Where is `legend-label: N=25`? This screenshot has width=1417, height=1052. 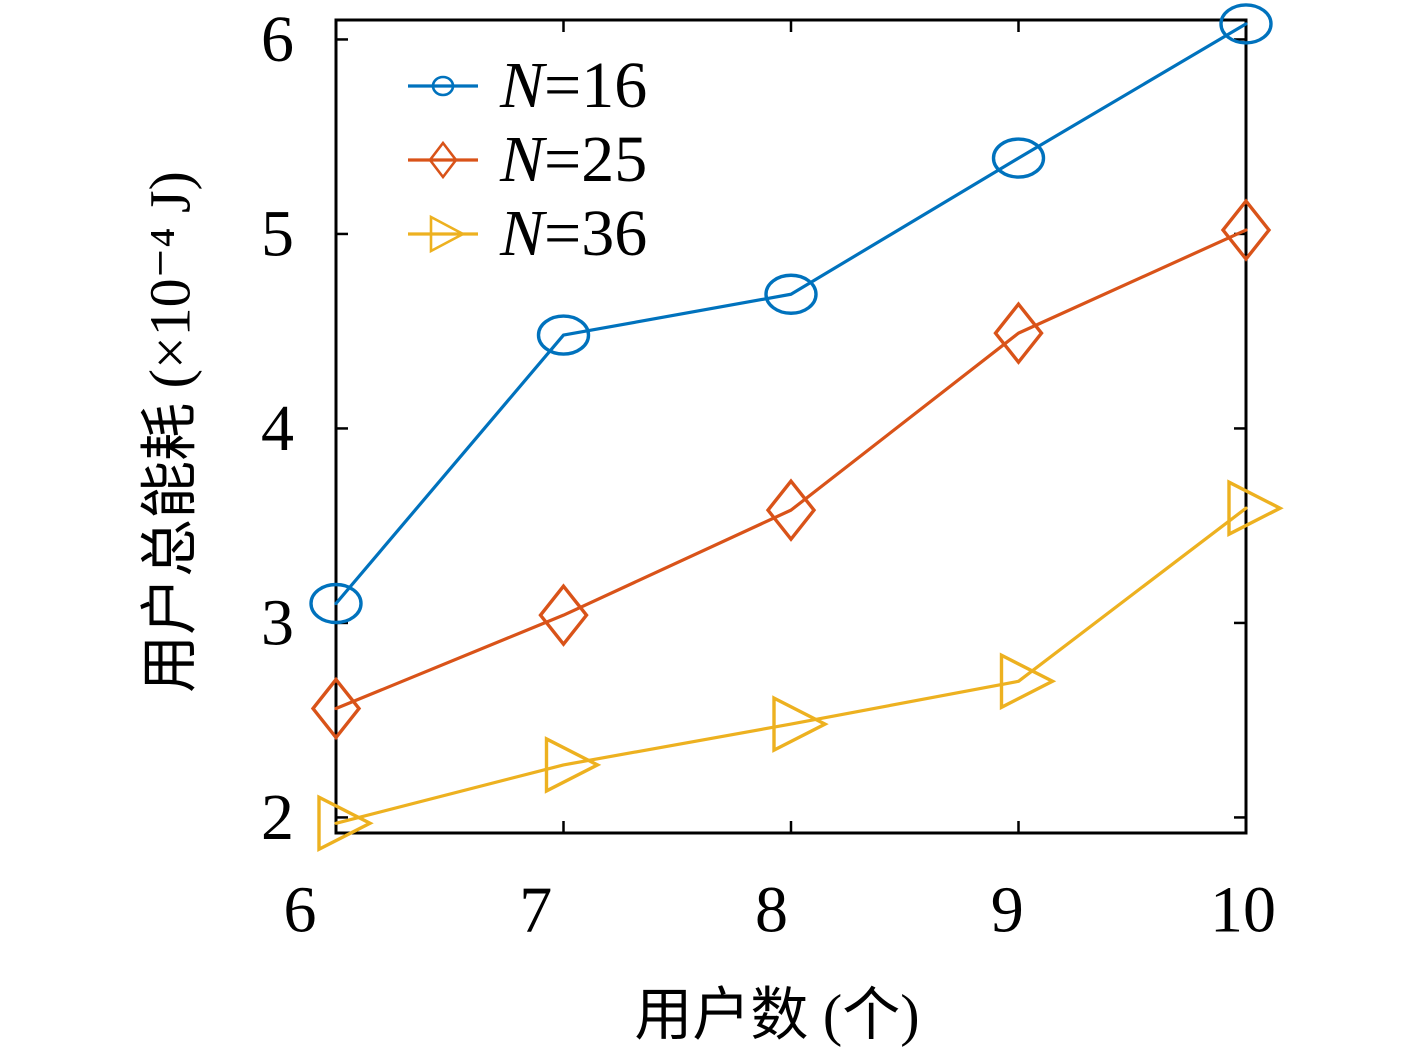 legend-label: N=25 is located at coordinates (574, 159).